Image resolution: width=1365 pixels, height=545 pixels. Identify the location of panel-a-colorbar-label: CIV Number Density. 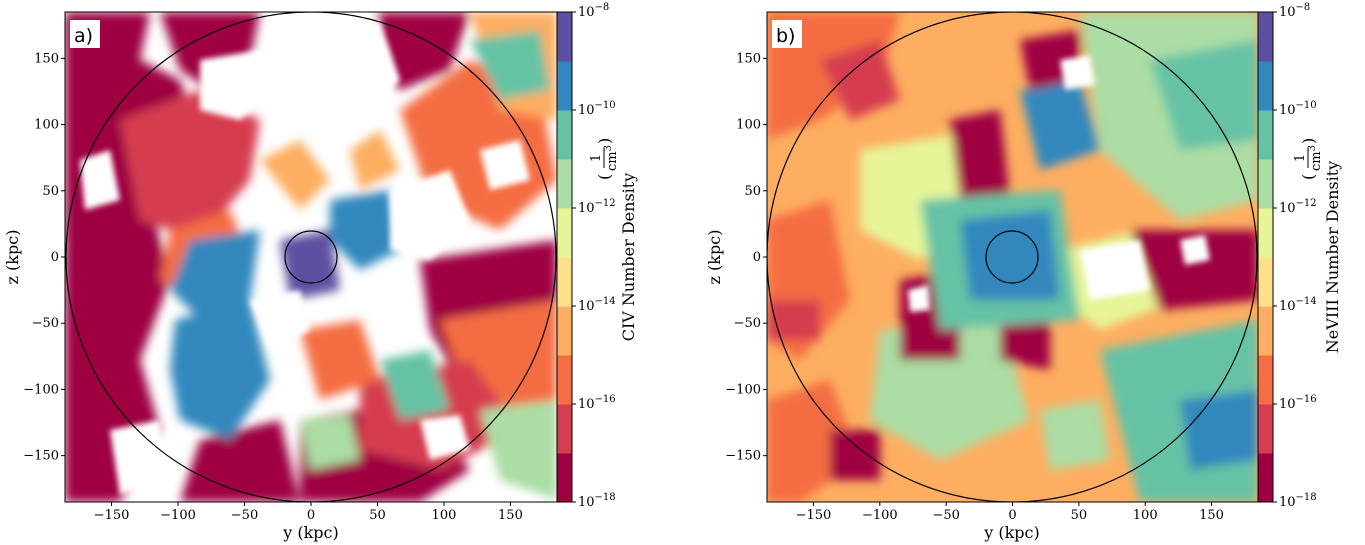
(628, 257).